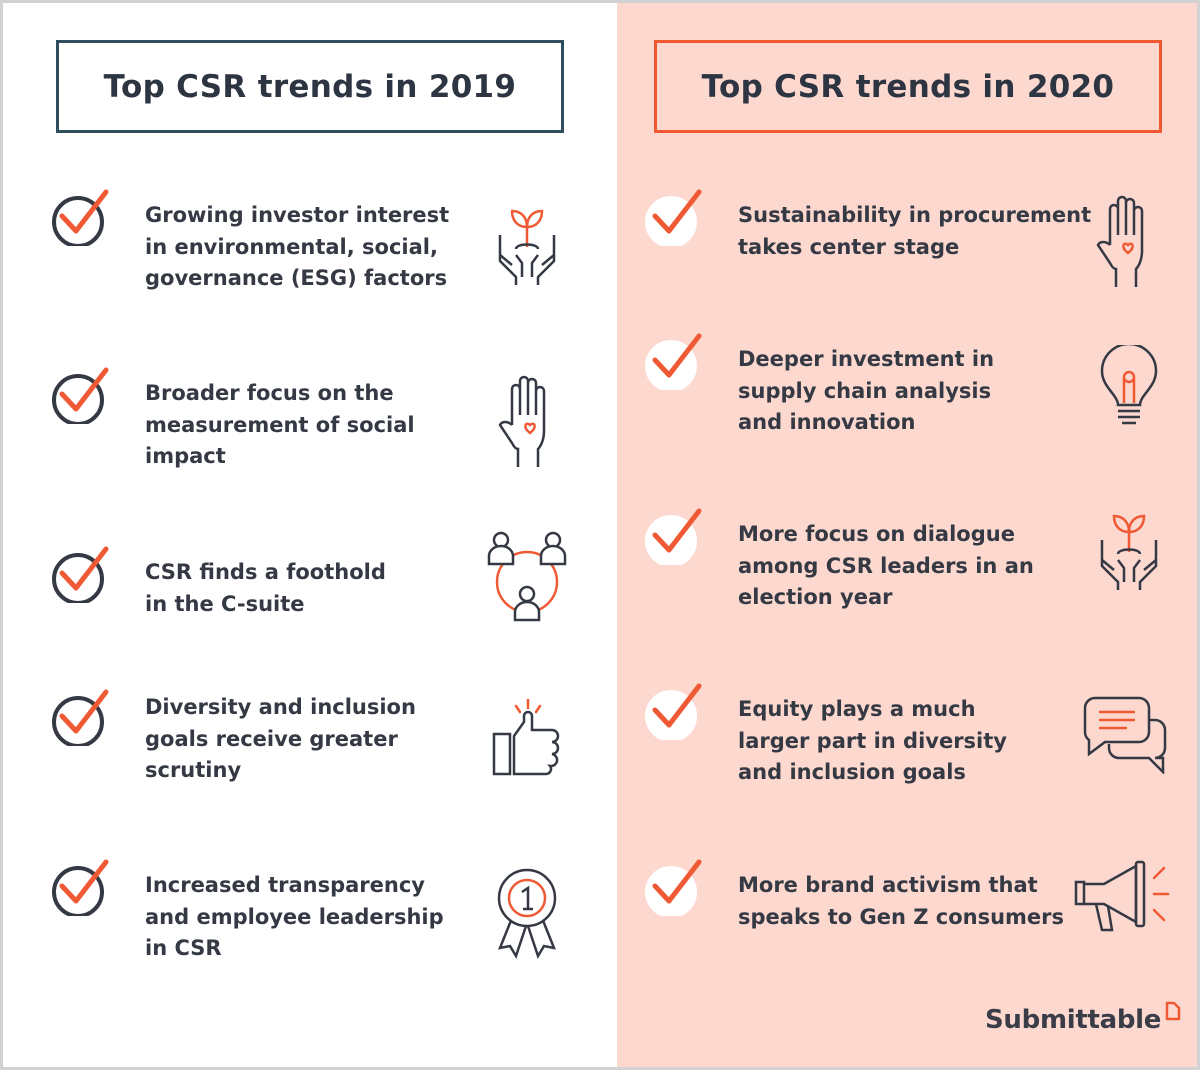 The width and height of the screenshot is (1200, 1070). Describe the element at coordinates (1129, 385) in the screenshot. I see `lightbulb-icon` at that location.